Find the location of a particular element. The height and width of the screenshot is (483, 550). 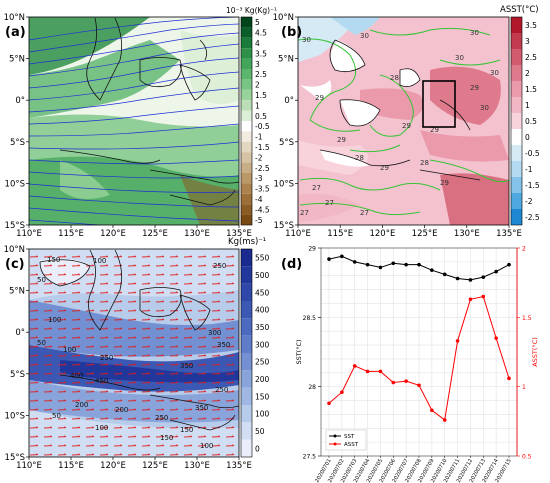

y-tick-label: 27.5 is located at coordinates (310, 457).